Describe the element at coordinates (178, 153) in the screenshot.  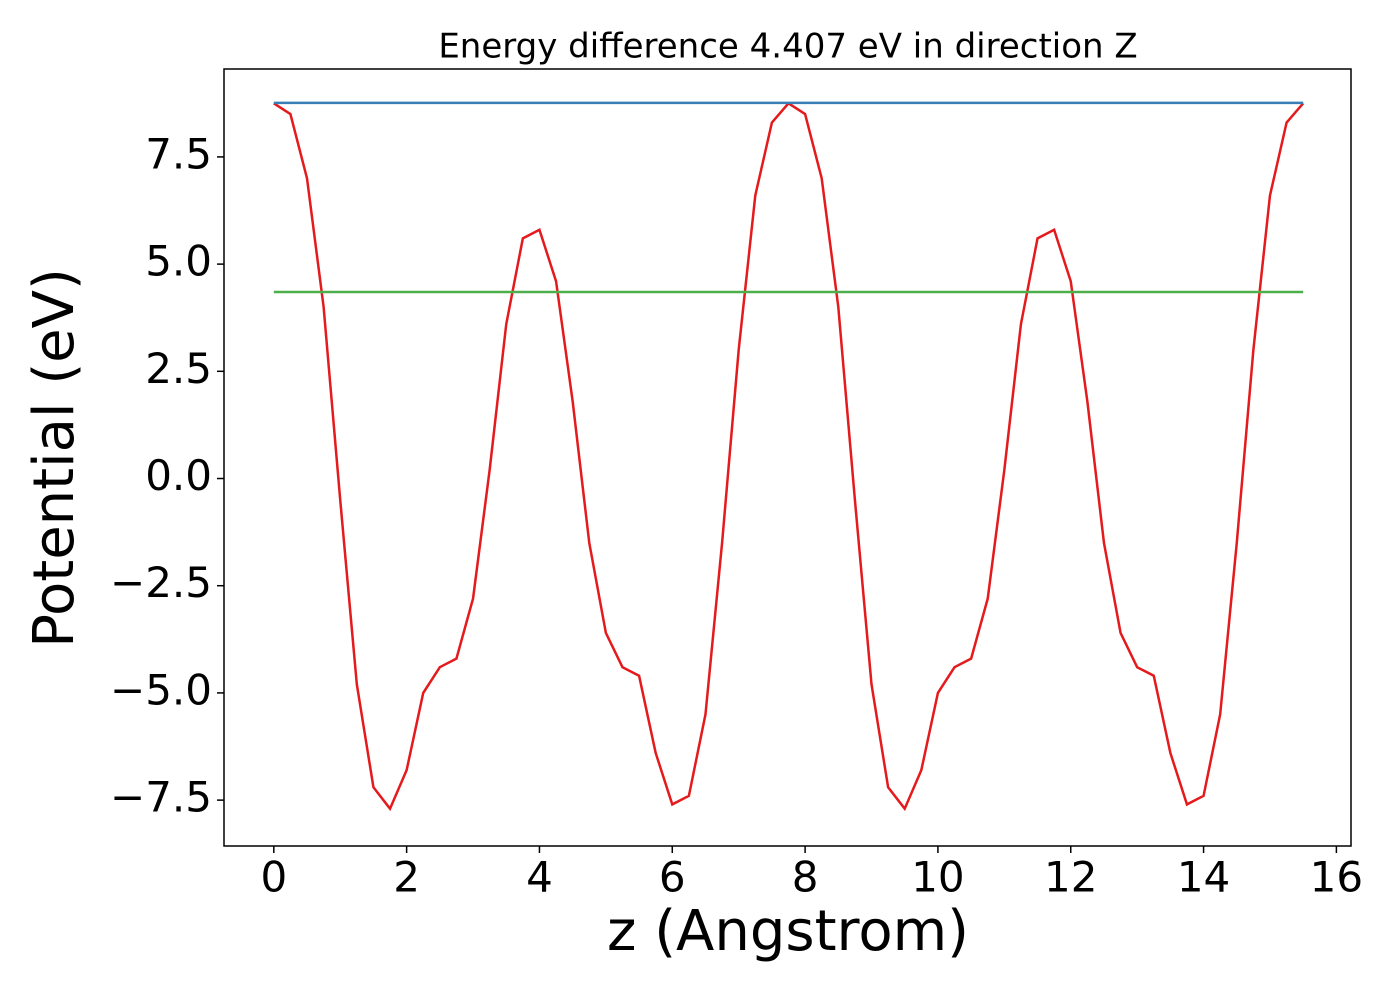
I see `y-tick-label: 7.5` at that location.